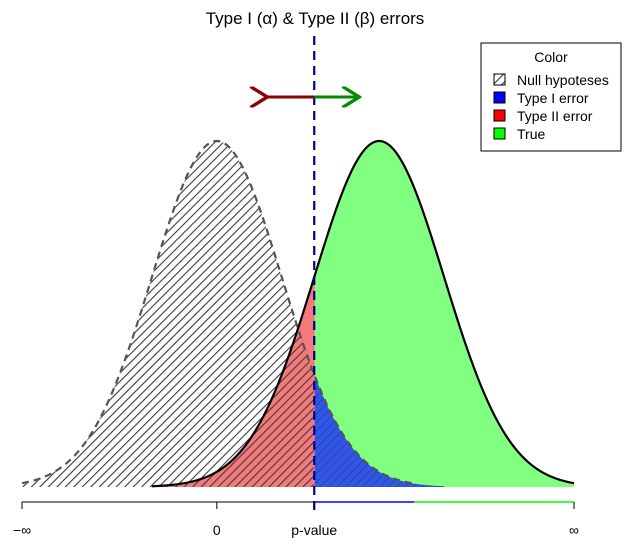 Image resolution: width=630 pixels, height=545 pixels. What do you see at coordinates (499, 79) in the screenshot?
I see `legend-swatch-null` at bounding box center [499, 79].